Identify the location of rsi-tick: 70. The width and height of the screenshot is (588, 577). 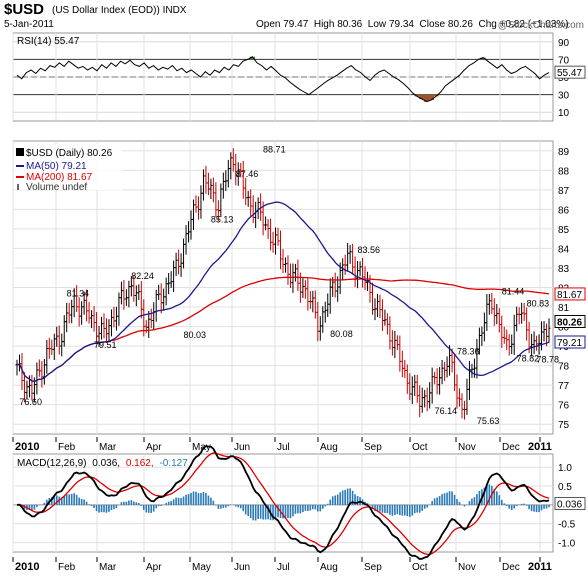
(564, 60).